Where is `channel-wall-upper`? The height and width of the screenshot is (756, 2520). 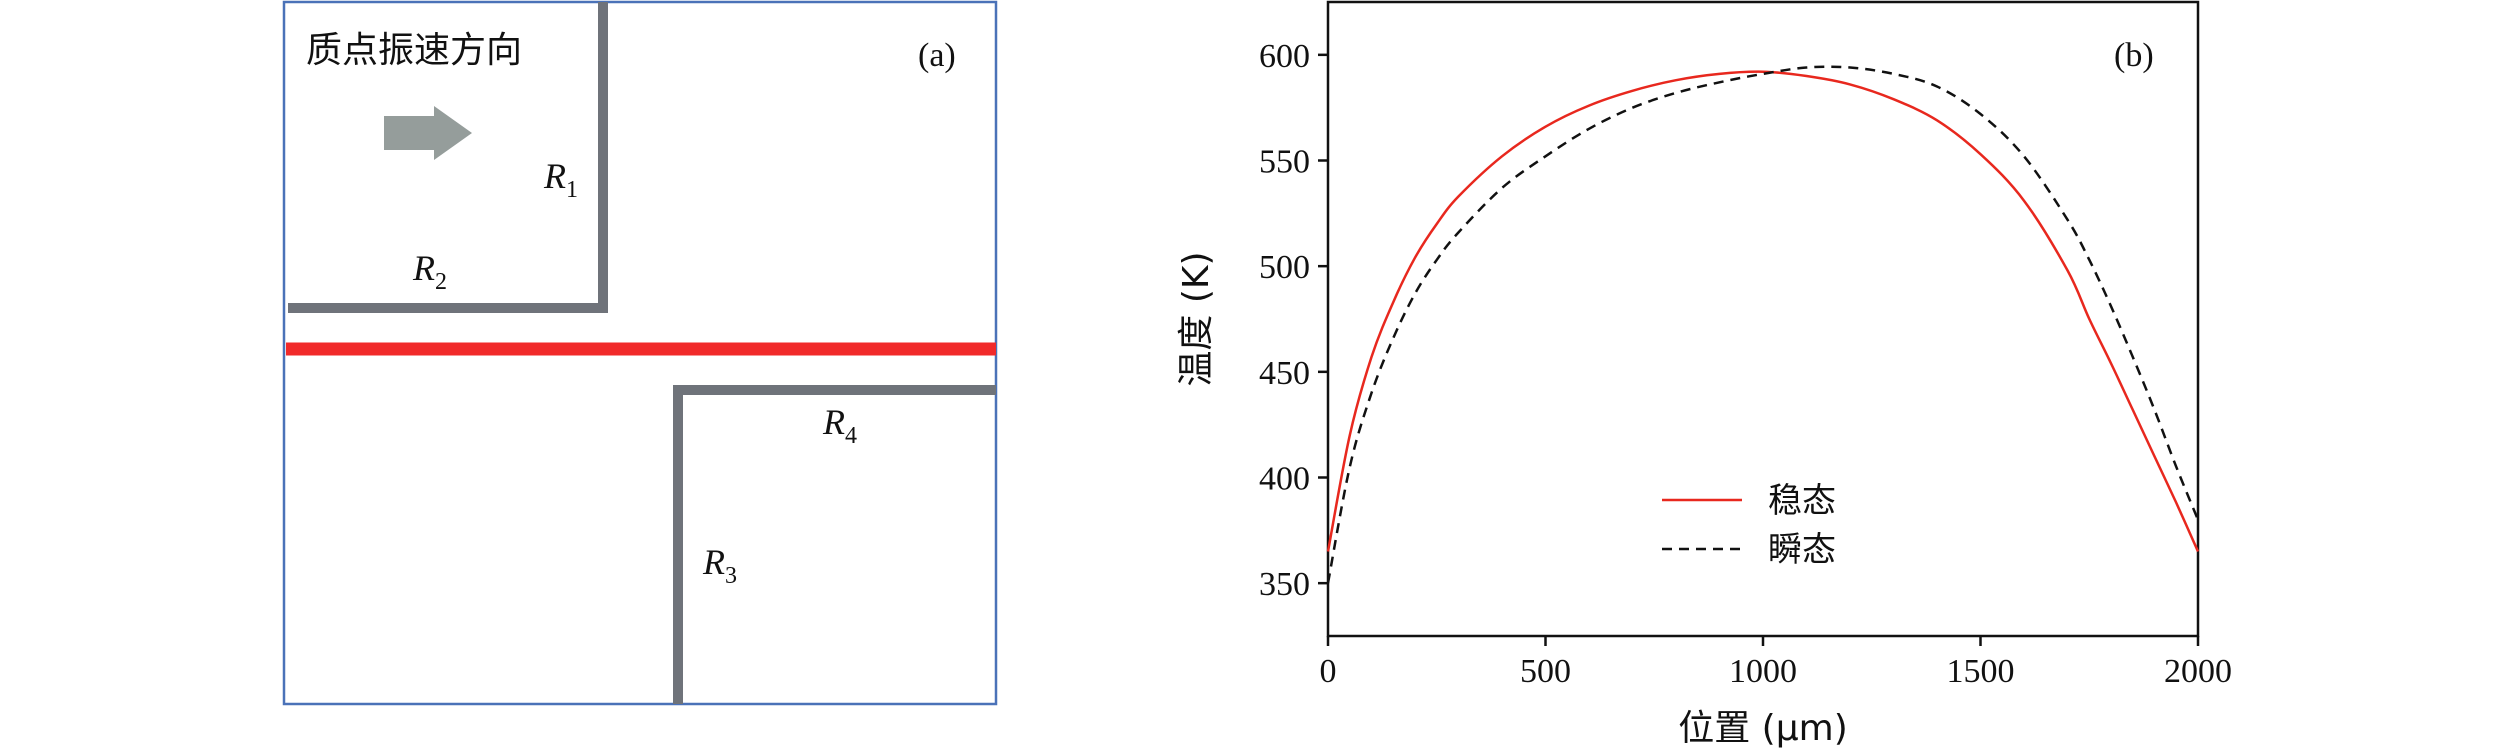 channel-wall-upper is located at coordinates (448, 157).